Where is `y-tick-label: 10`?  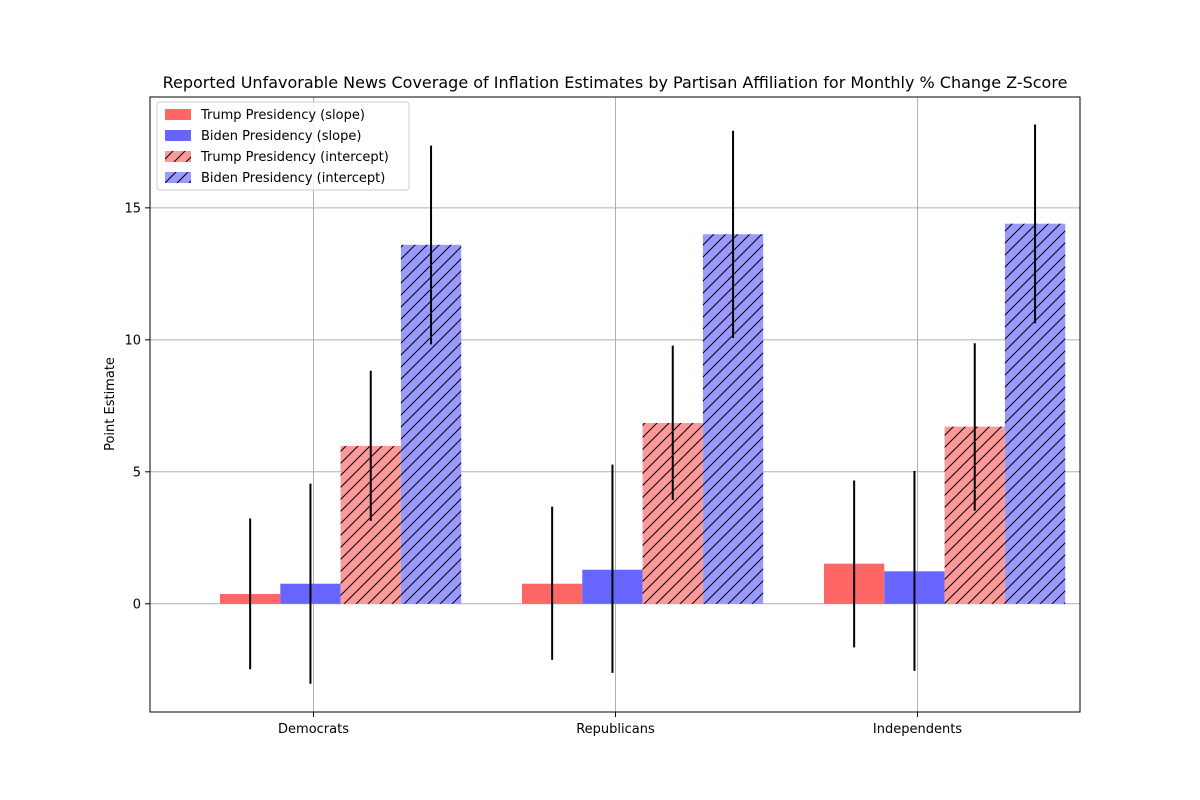 y-tick-label: 10 is located at coordinates (132, 340).